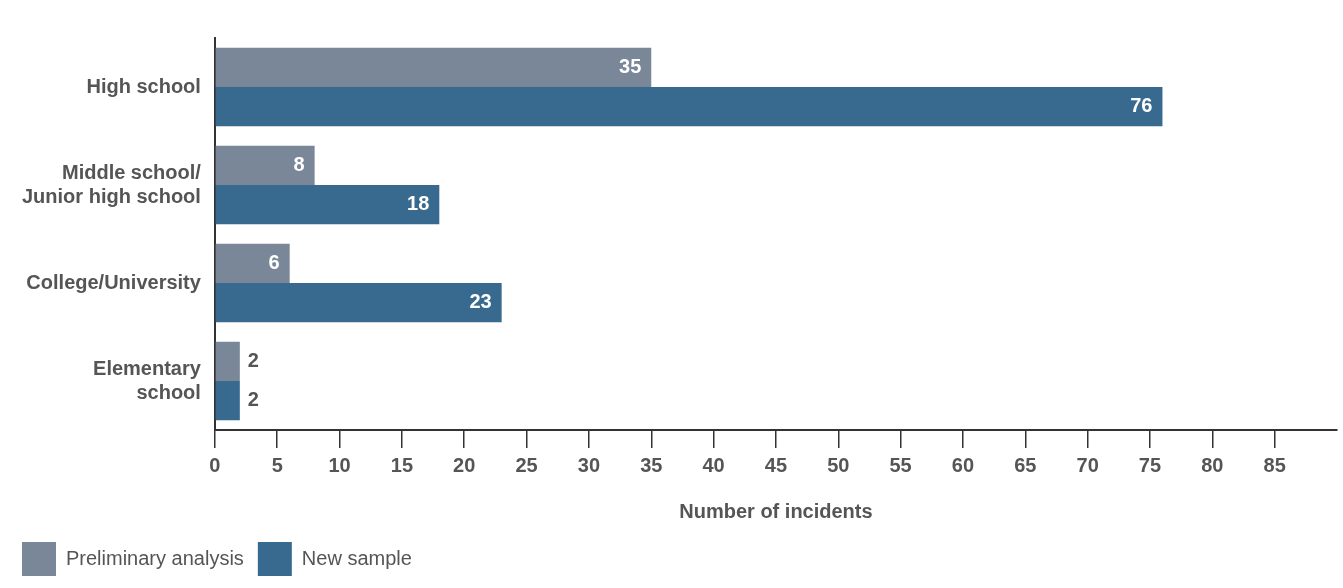  I want to click on x-tick-label: 50, so click(838, 464).